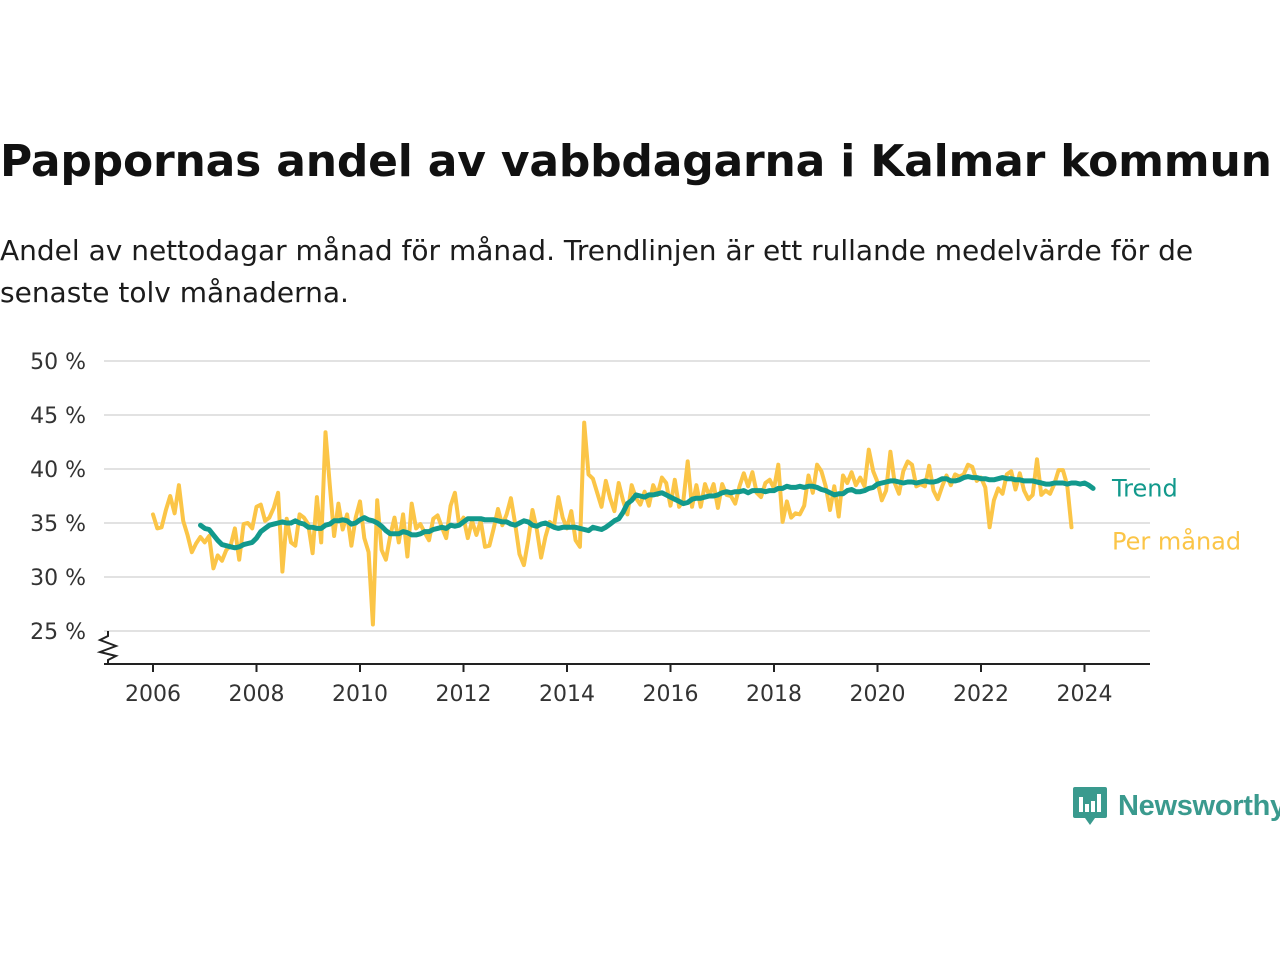  What do you see at coordinates (58, 524) in the screenshot?
I see `y-tick-label: 35 %` at bounding box center [58, 524].